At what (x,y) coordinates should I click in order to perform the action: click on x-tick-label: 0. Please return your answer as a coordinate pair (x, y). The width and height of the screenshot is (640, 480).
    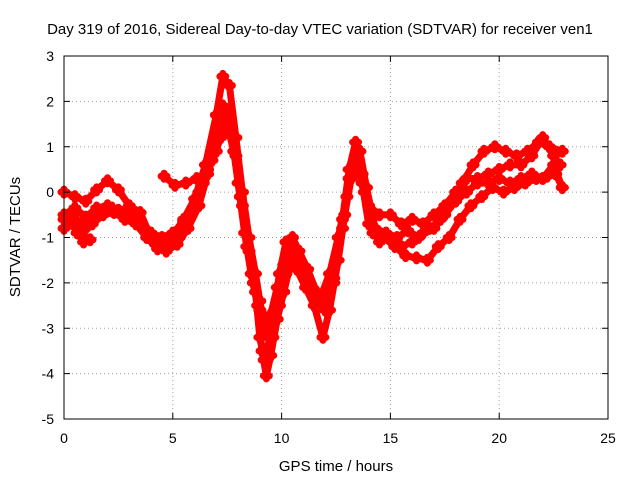
    Looking at the image, I should click on (64, 438).